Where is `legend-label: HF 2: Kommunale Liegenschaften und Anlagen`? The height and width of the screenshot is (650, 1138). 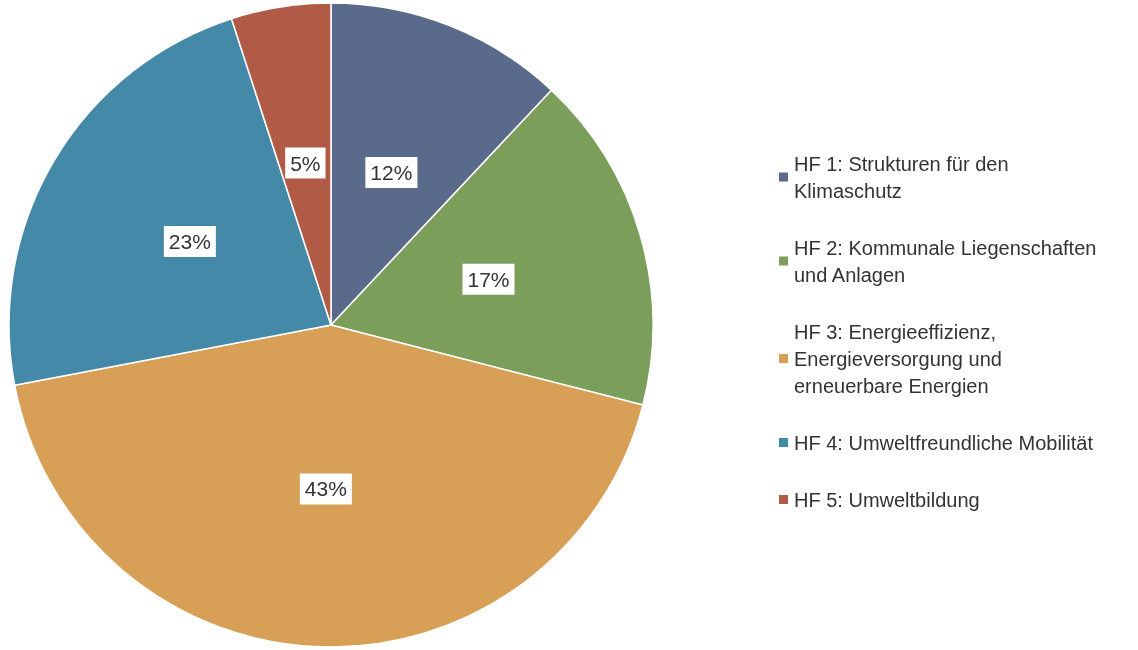
legend-label: HF 2: Kommunale Liegenschaften und Anlagen is located at coordinates (948, 261).